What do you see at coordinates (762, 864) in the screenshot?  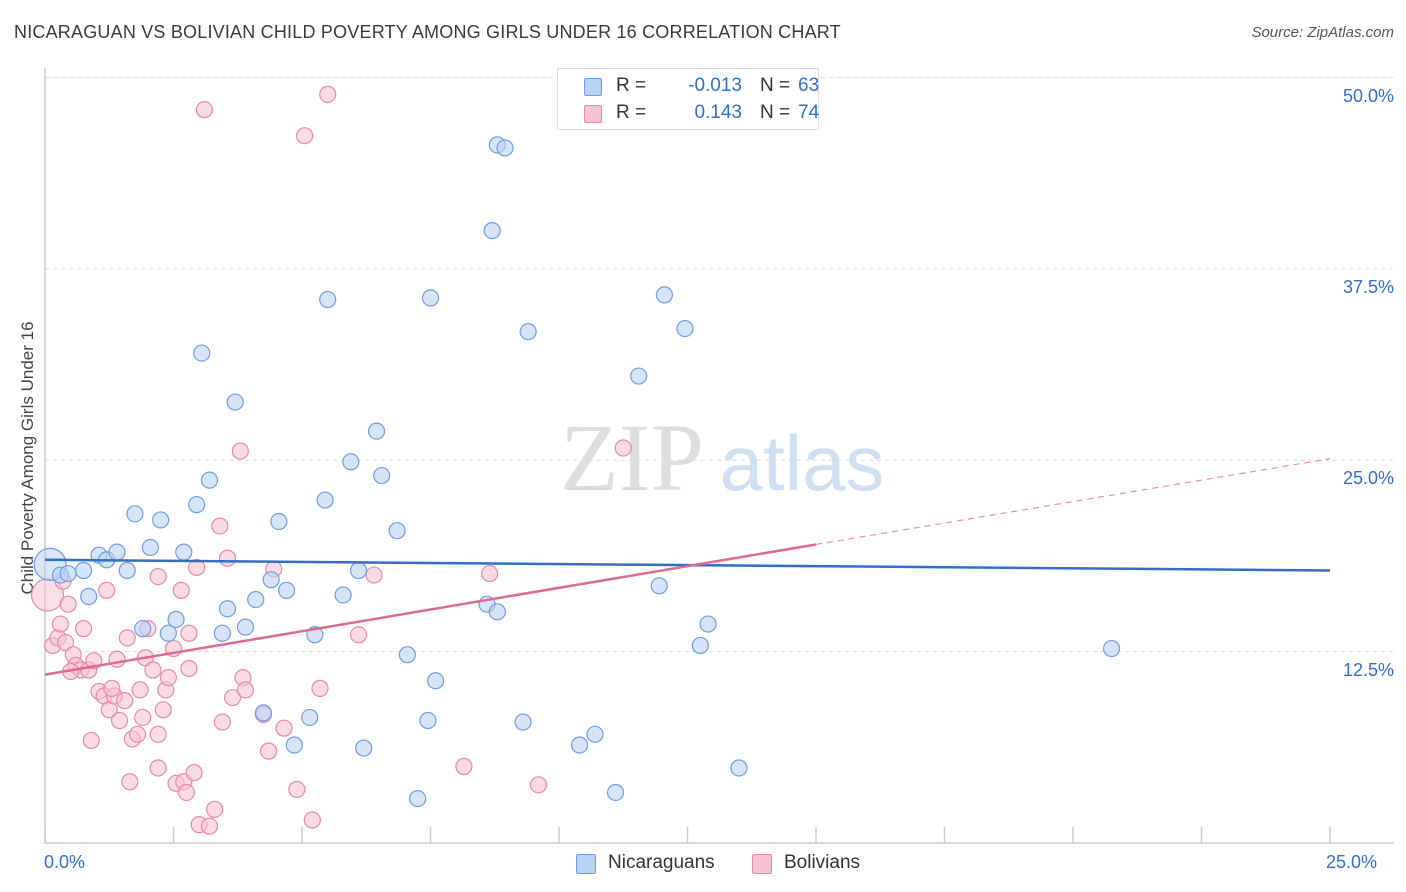 I see `bottom-legend-swatch-bolivians` at bounding box center [762, 864].